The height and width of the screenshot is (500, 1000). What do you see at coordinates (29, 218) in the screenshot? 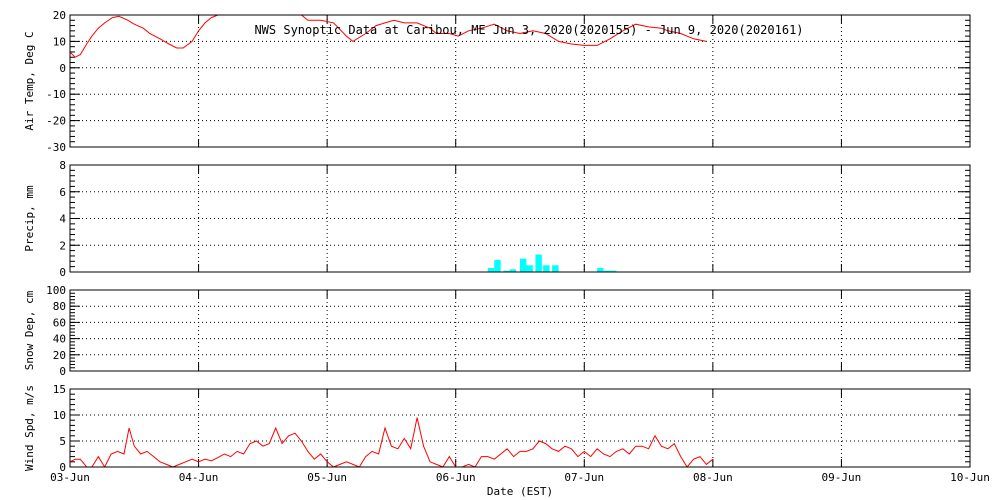
I see `y-axis-label: Precip, mm` at bounding box center [29, 218].